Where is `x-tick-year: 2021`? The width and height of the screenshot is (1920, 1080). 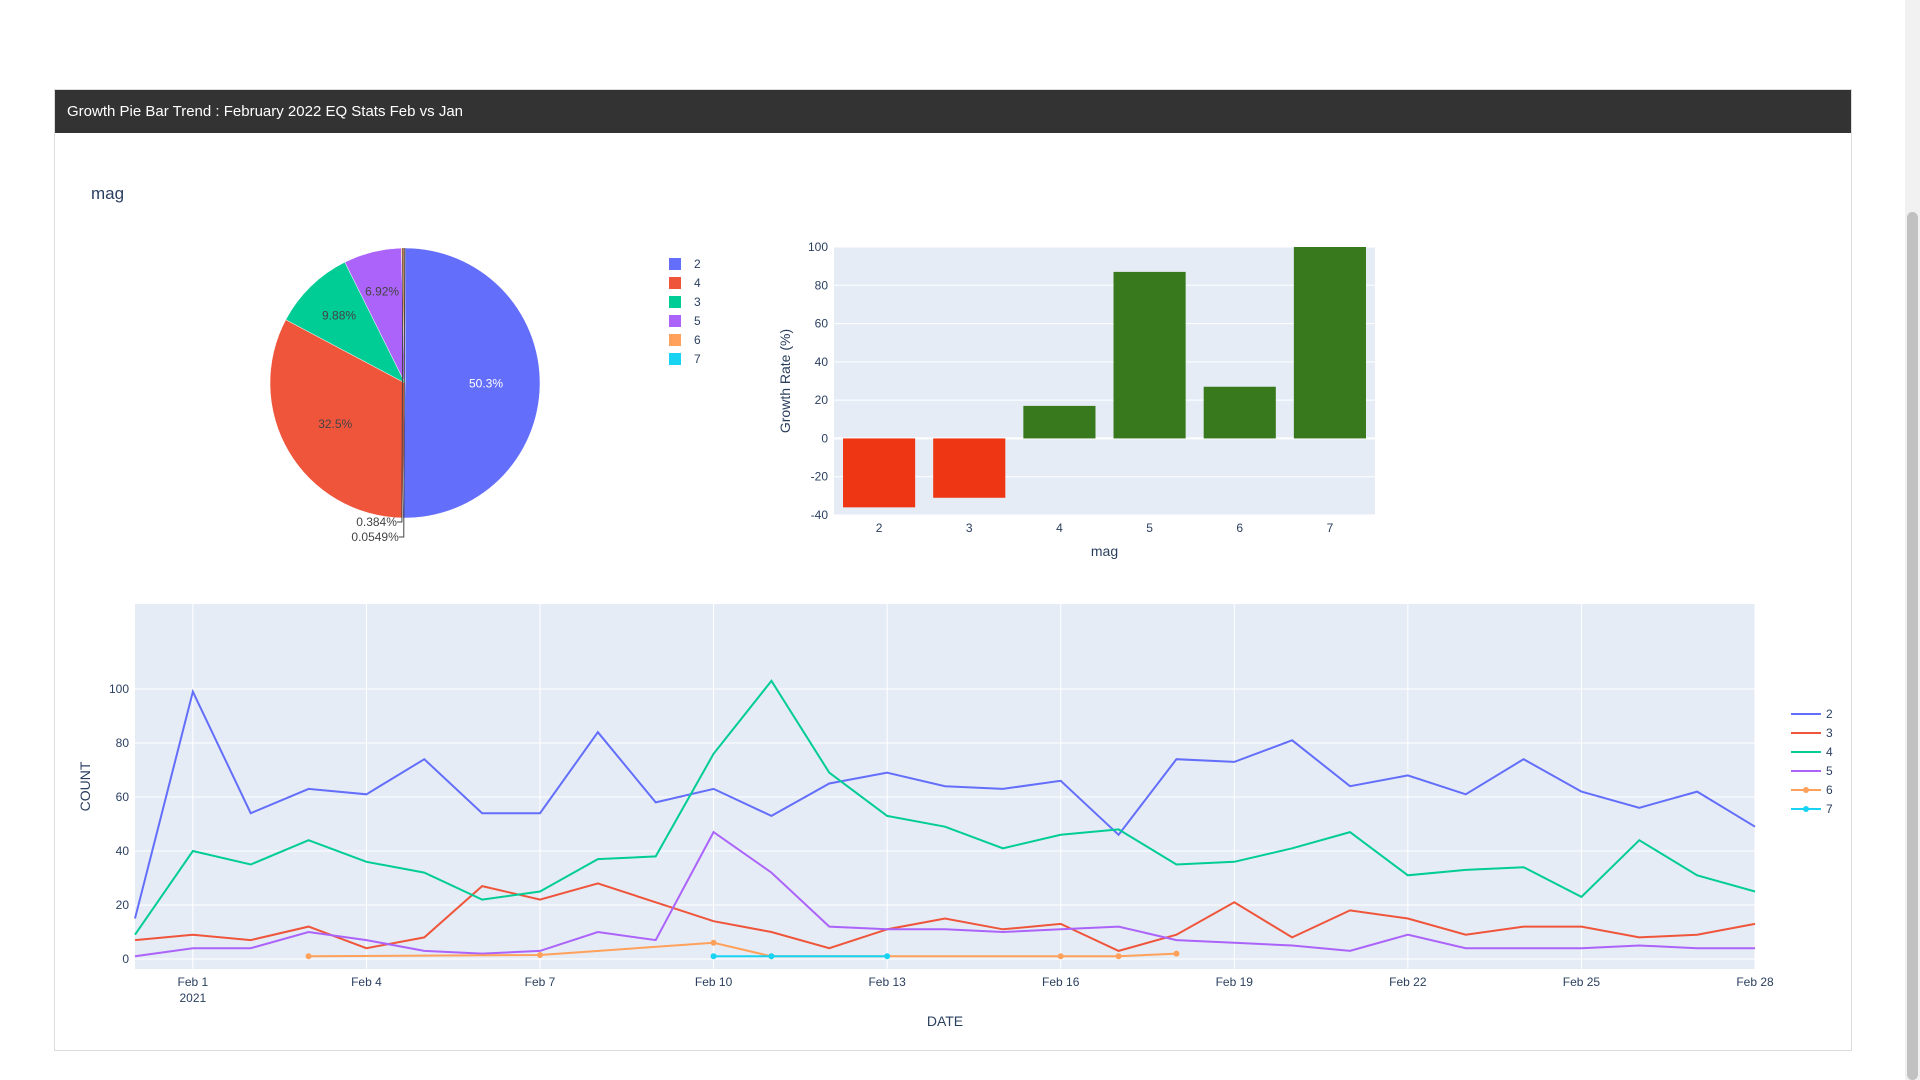 x-tick-year: 2021 is located at coordinates (193, 998).